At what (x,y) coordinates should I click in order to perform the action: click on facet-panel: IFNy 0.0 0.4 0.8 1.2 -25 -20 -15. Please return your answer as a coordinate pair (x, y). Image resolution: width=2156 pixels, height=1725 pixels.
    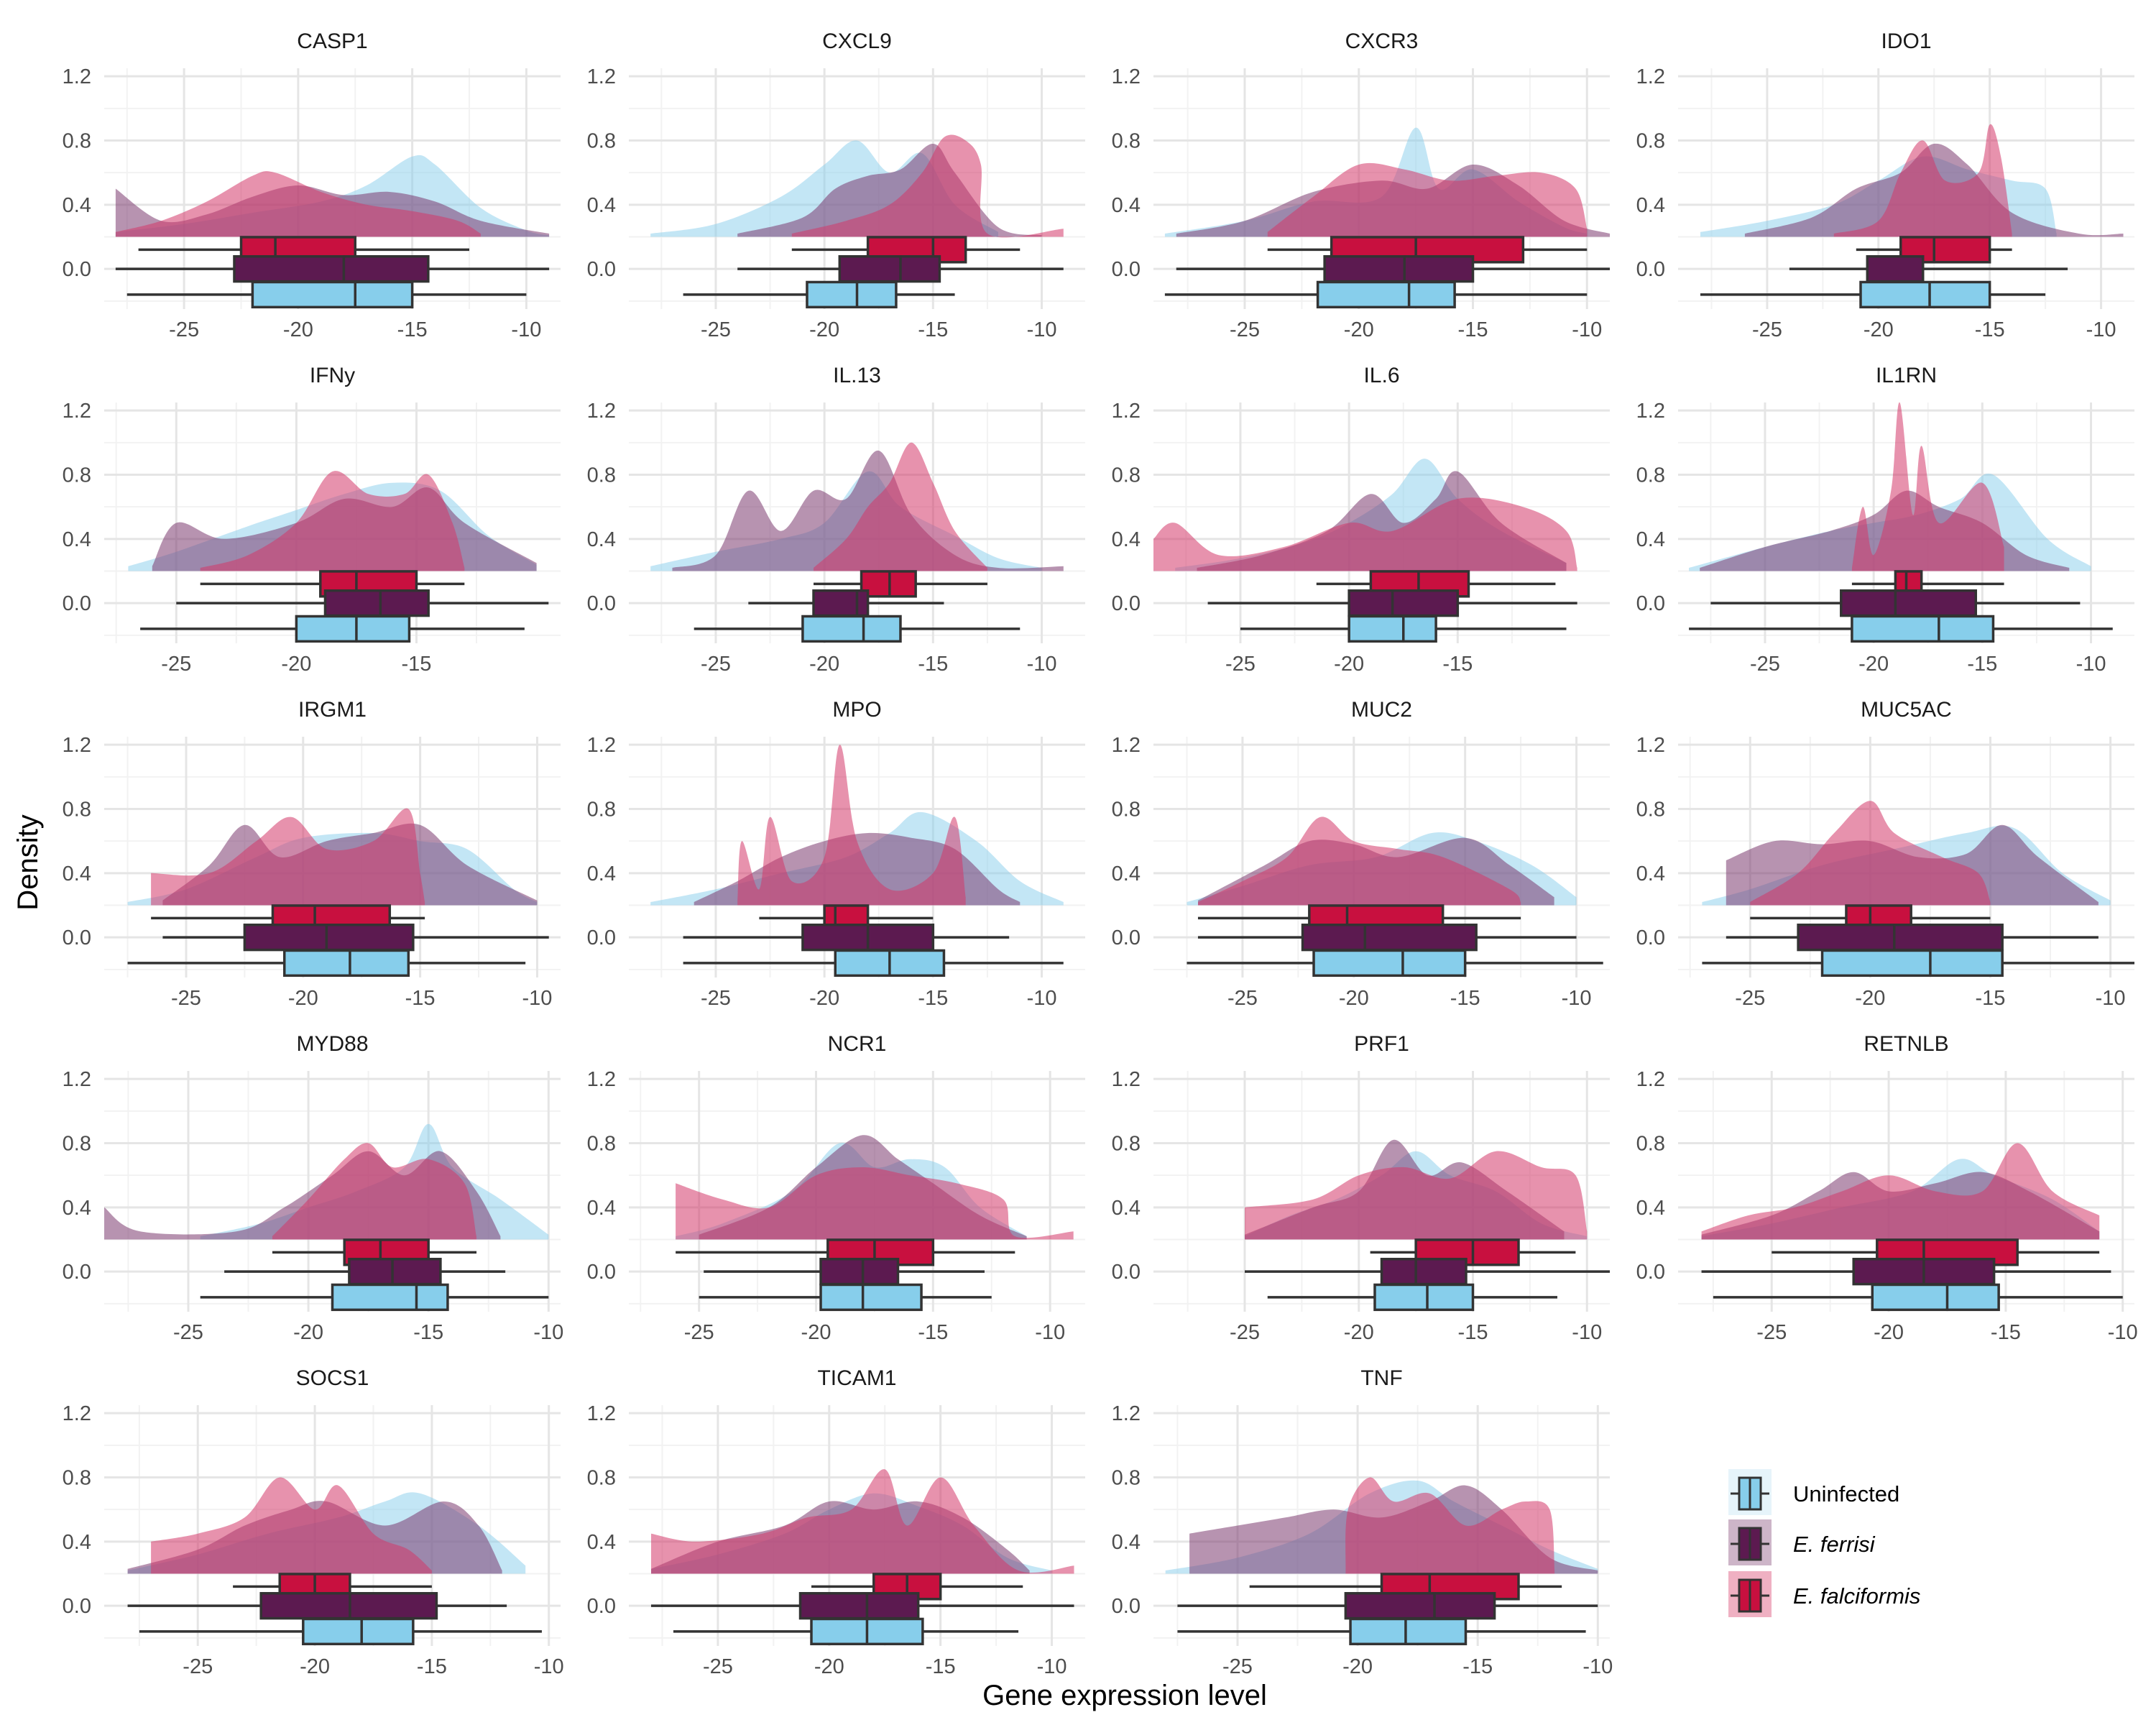
    Looking at the image, I should click on (312, 520).